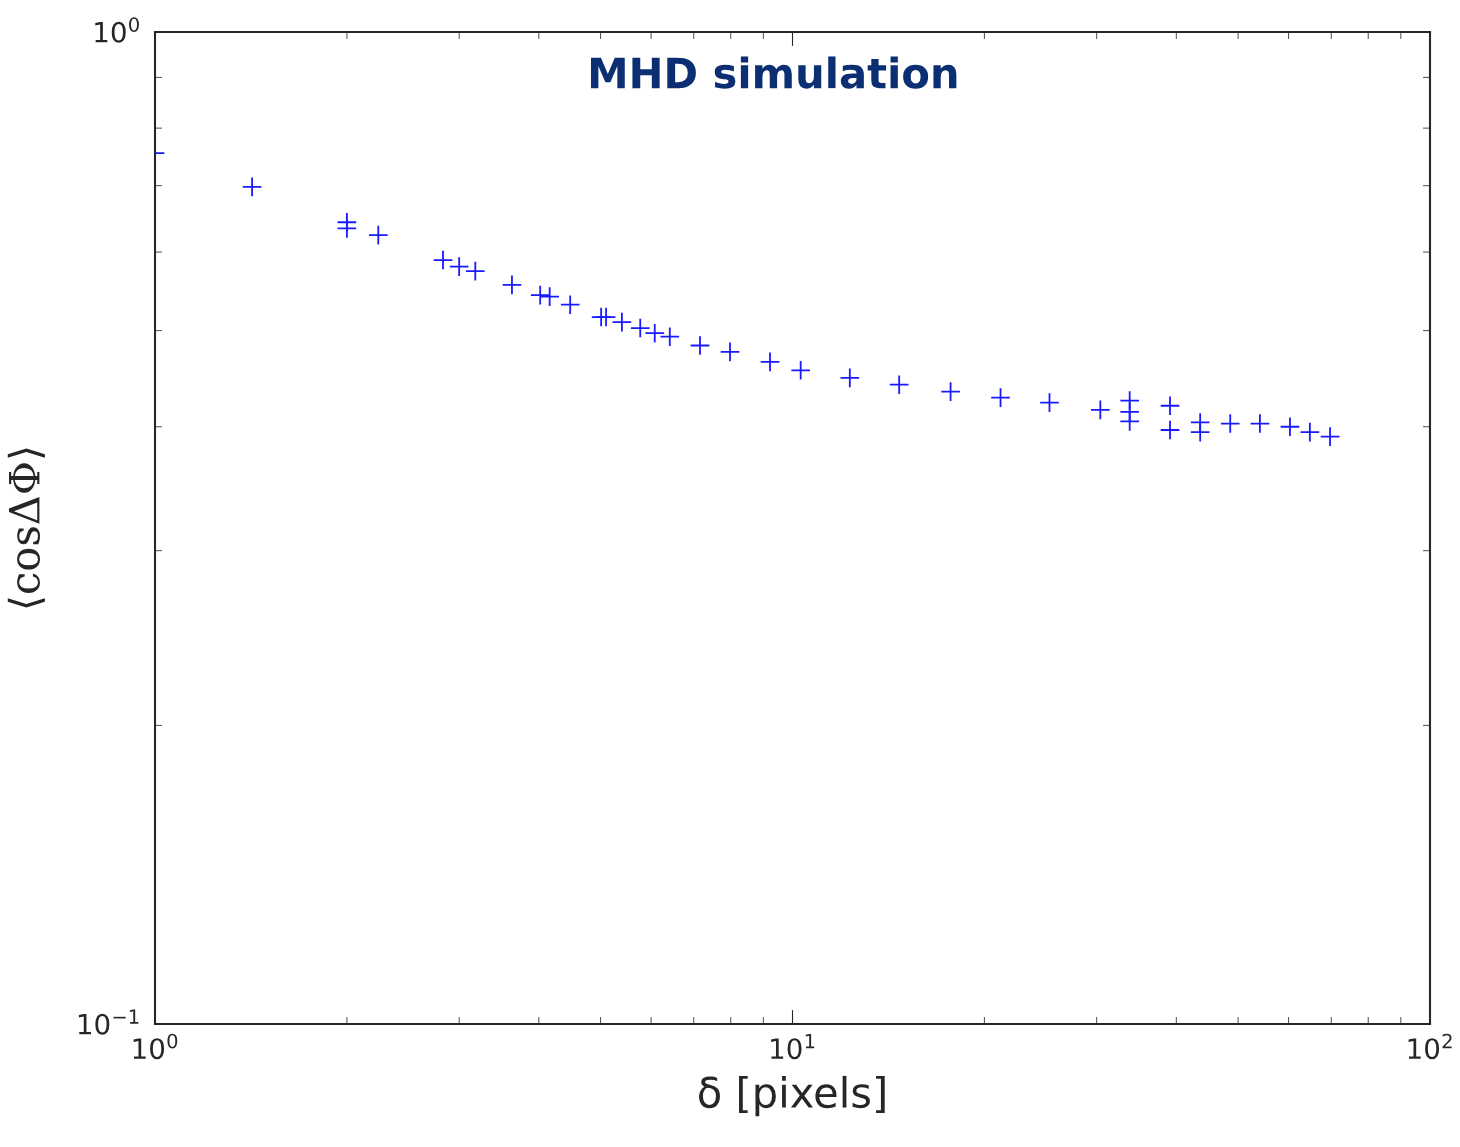  What do you see at coordinates (773, 72) in the screenshot?
I see `chart-title: MHD simulation` at bounding box center [773, 72].